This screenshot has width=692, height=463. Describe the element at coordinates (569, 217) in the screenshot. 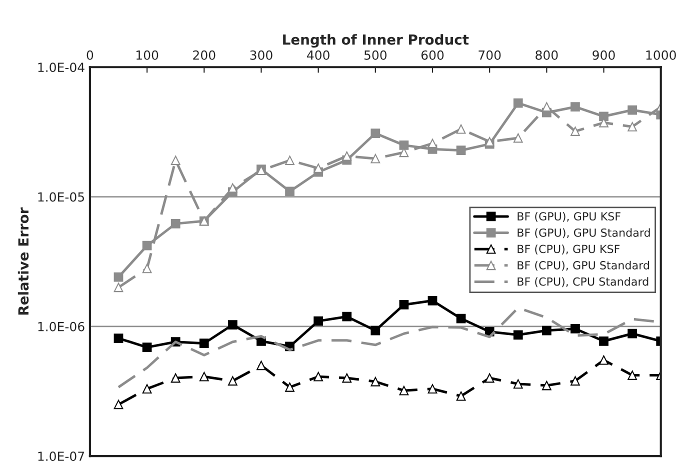

I see `legend-label: BF (GPU), GPU KSF` at that location.